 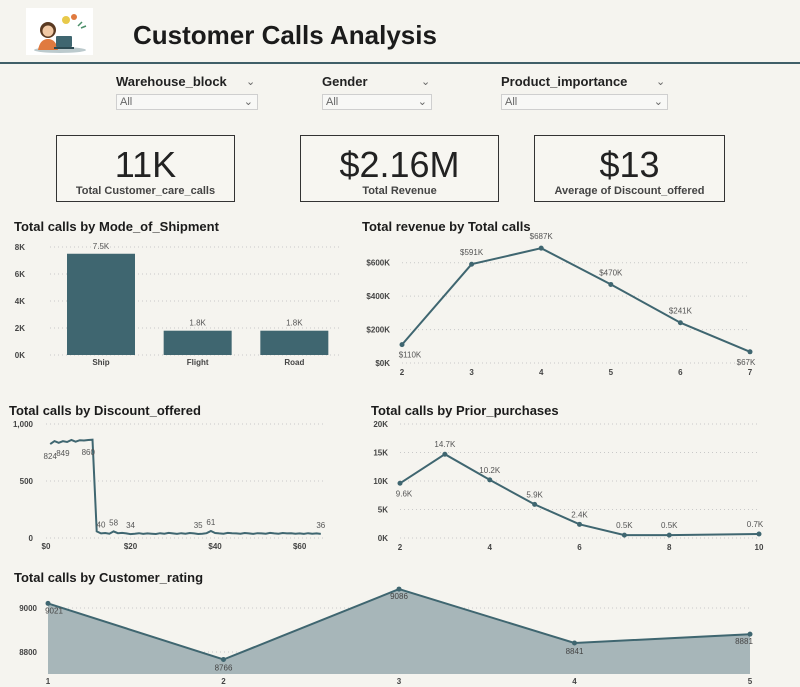 I want to click on y-tick-label: $400K, so click(x=378, y=296).